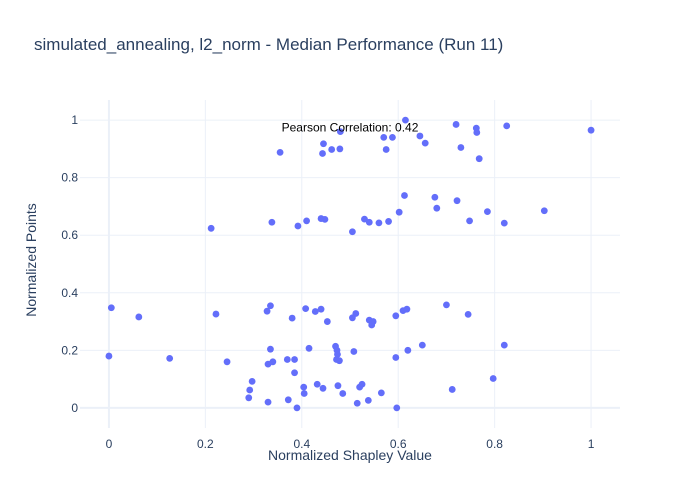 The image size is (700, 500). Describe the element at coordinates (69, 350) in the screenshot. I see `y-tick-label: 0.2` at that location.